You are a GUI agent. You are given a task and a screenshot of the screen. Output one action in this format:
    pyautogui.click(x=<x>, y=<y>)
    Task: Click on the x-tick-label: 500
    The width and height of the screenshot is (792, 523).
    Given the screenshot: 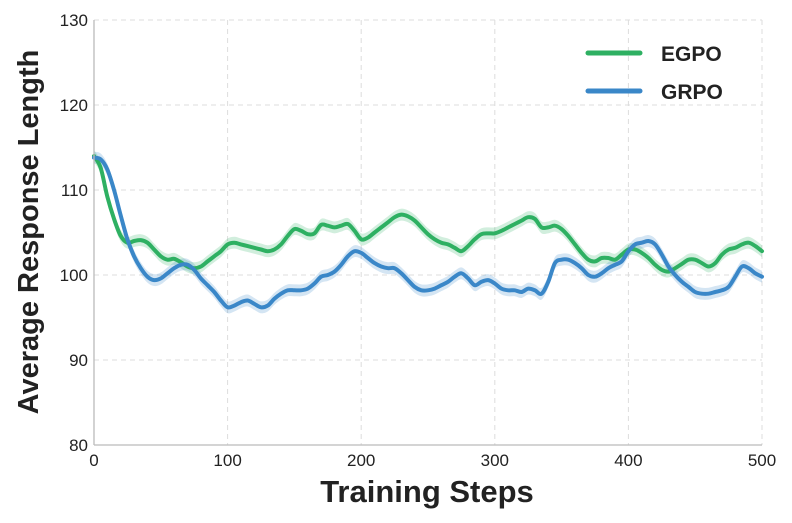 What is the action you would take?
    pyautogui.click(x=762, y=460)
    